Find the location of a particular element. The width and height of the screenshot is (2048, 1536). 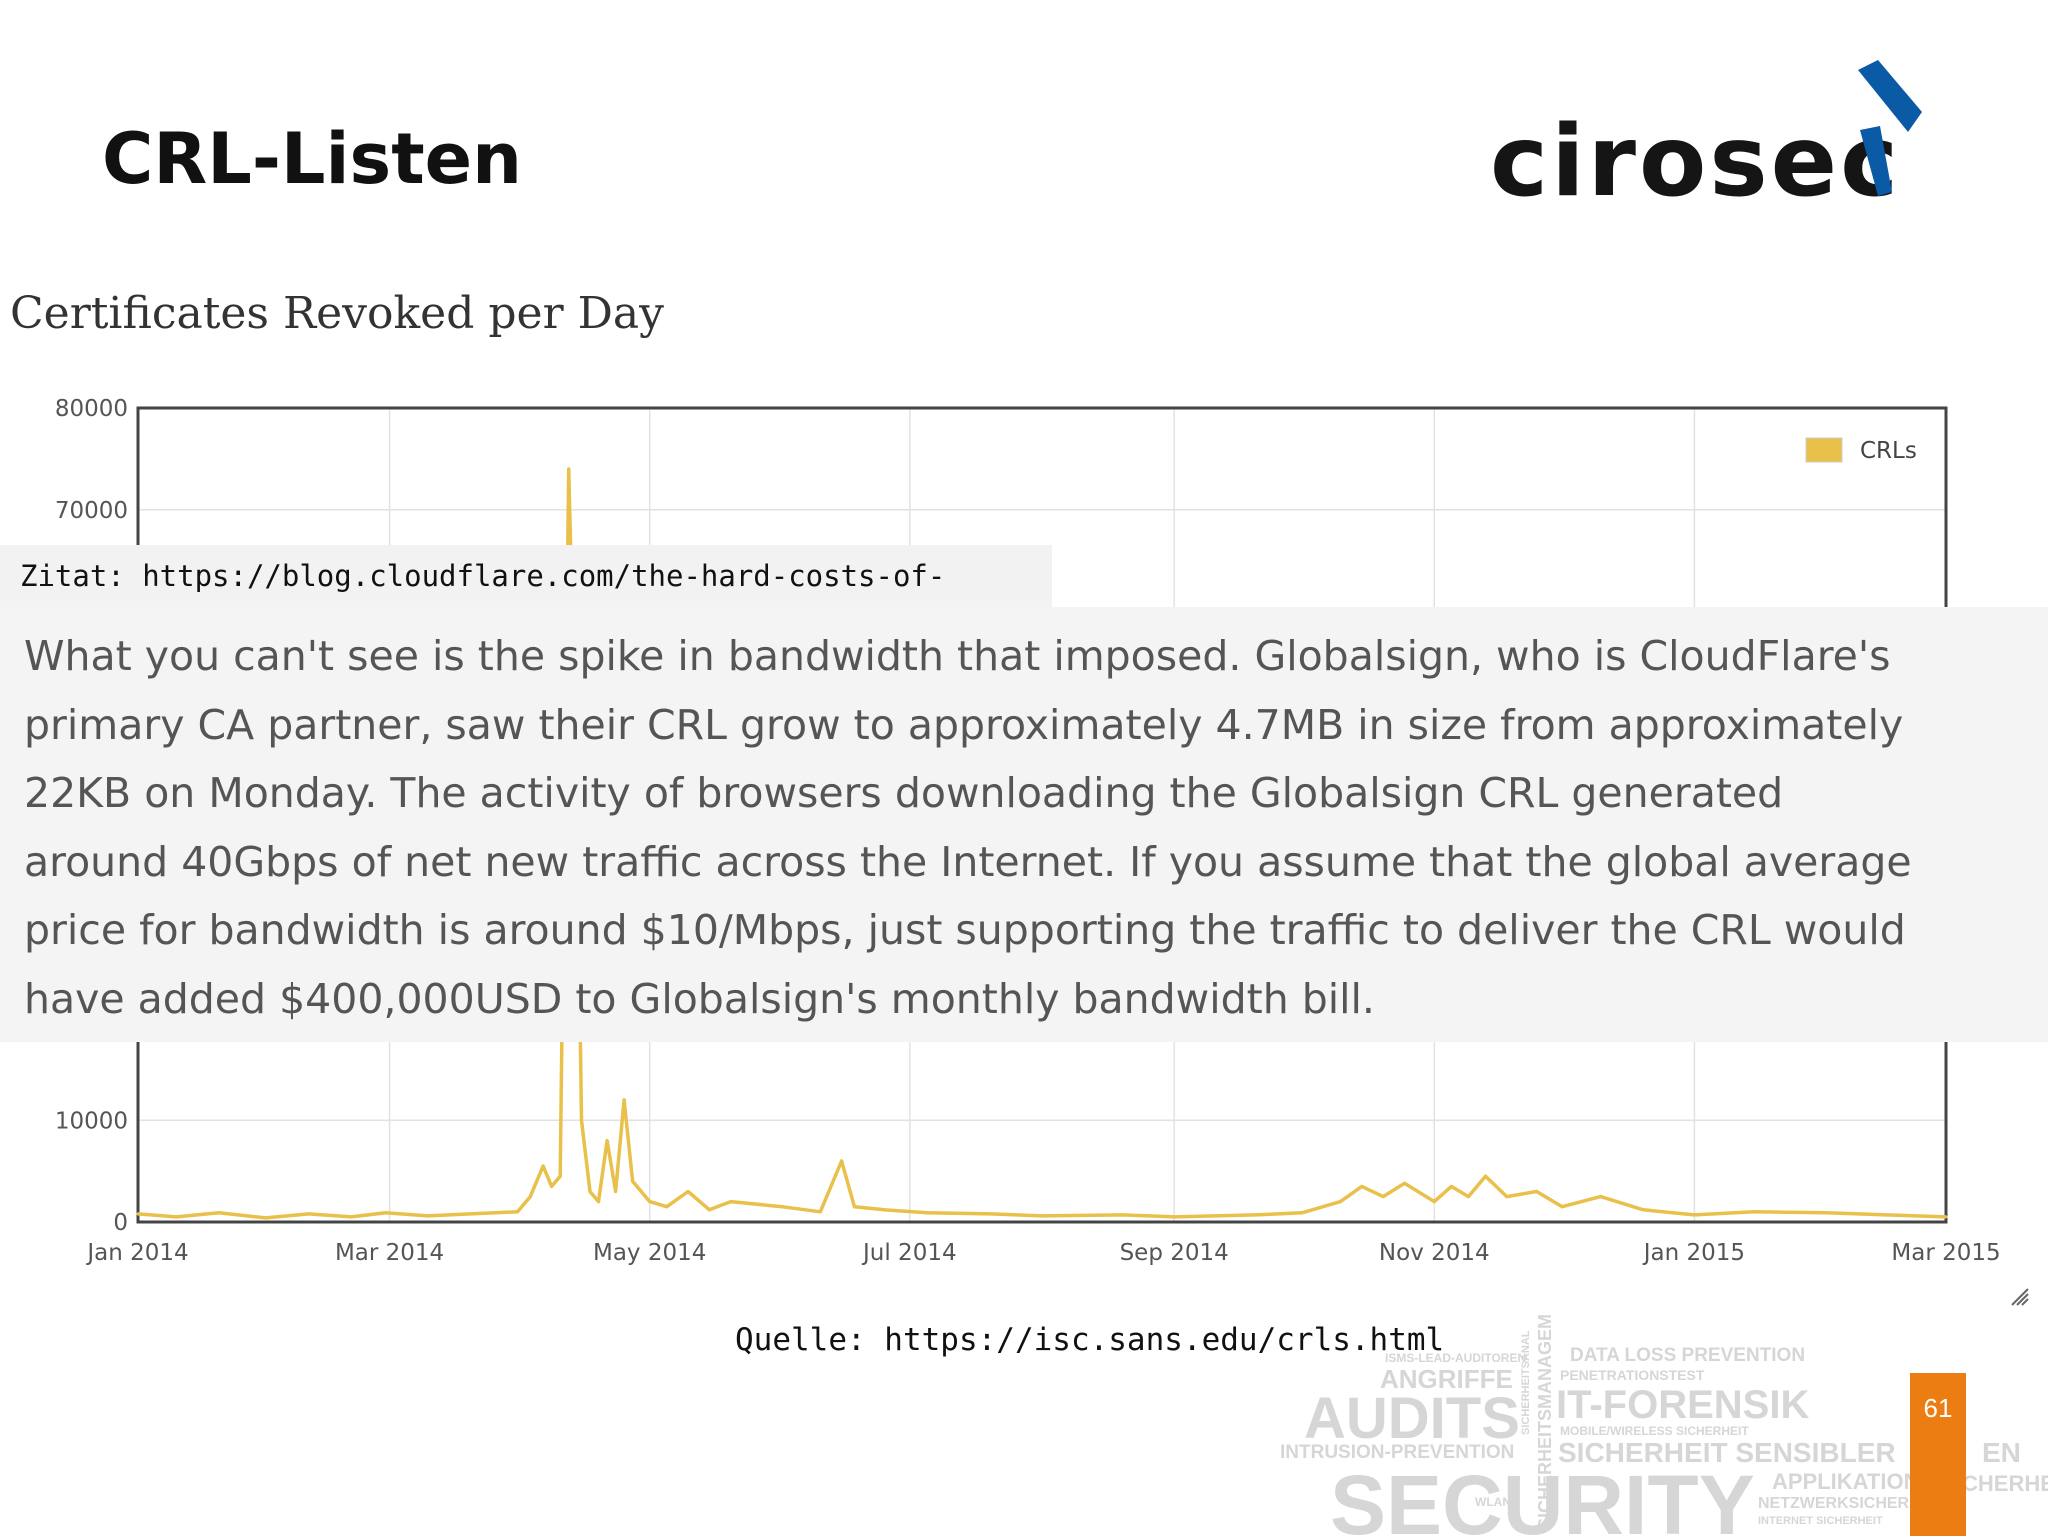

chart-title: Certificates Revoked per Day is located at coordinates (337, 313).